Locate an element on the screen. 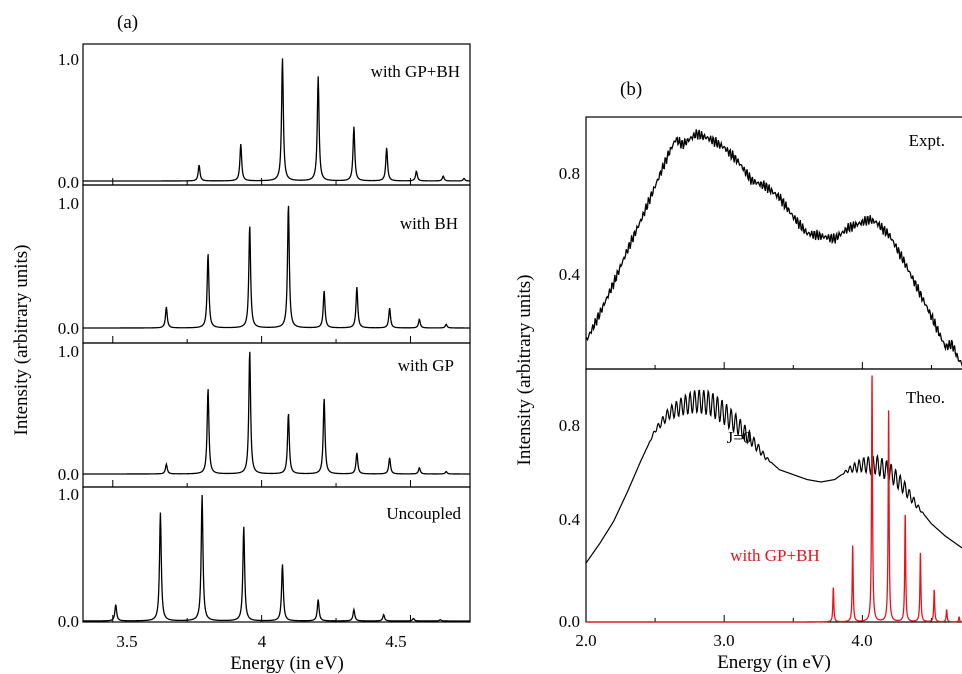 This screenshot has height=674, width=962. b-xtick-3.0: 3.0 is located at coordinates (723, 640).